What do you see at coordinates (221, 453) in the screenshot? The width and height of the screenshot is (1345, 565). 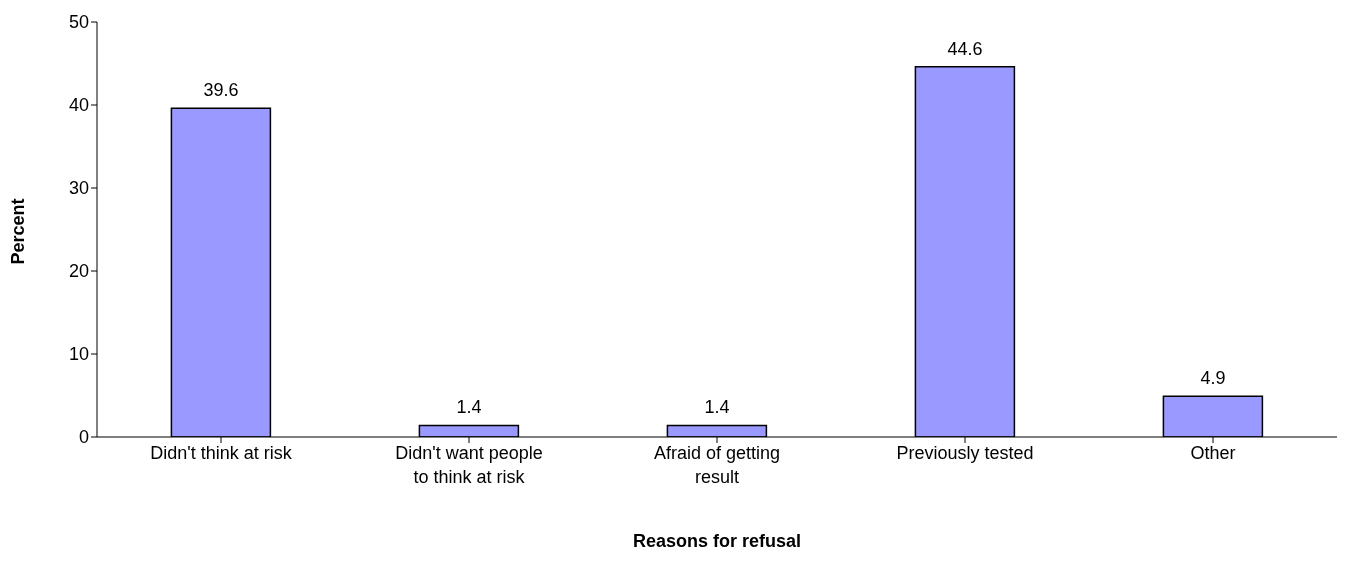 I see `x-tick-label: Didn't think at risk` at bounding box center [221, 453].